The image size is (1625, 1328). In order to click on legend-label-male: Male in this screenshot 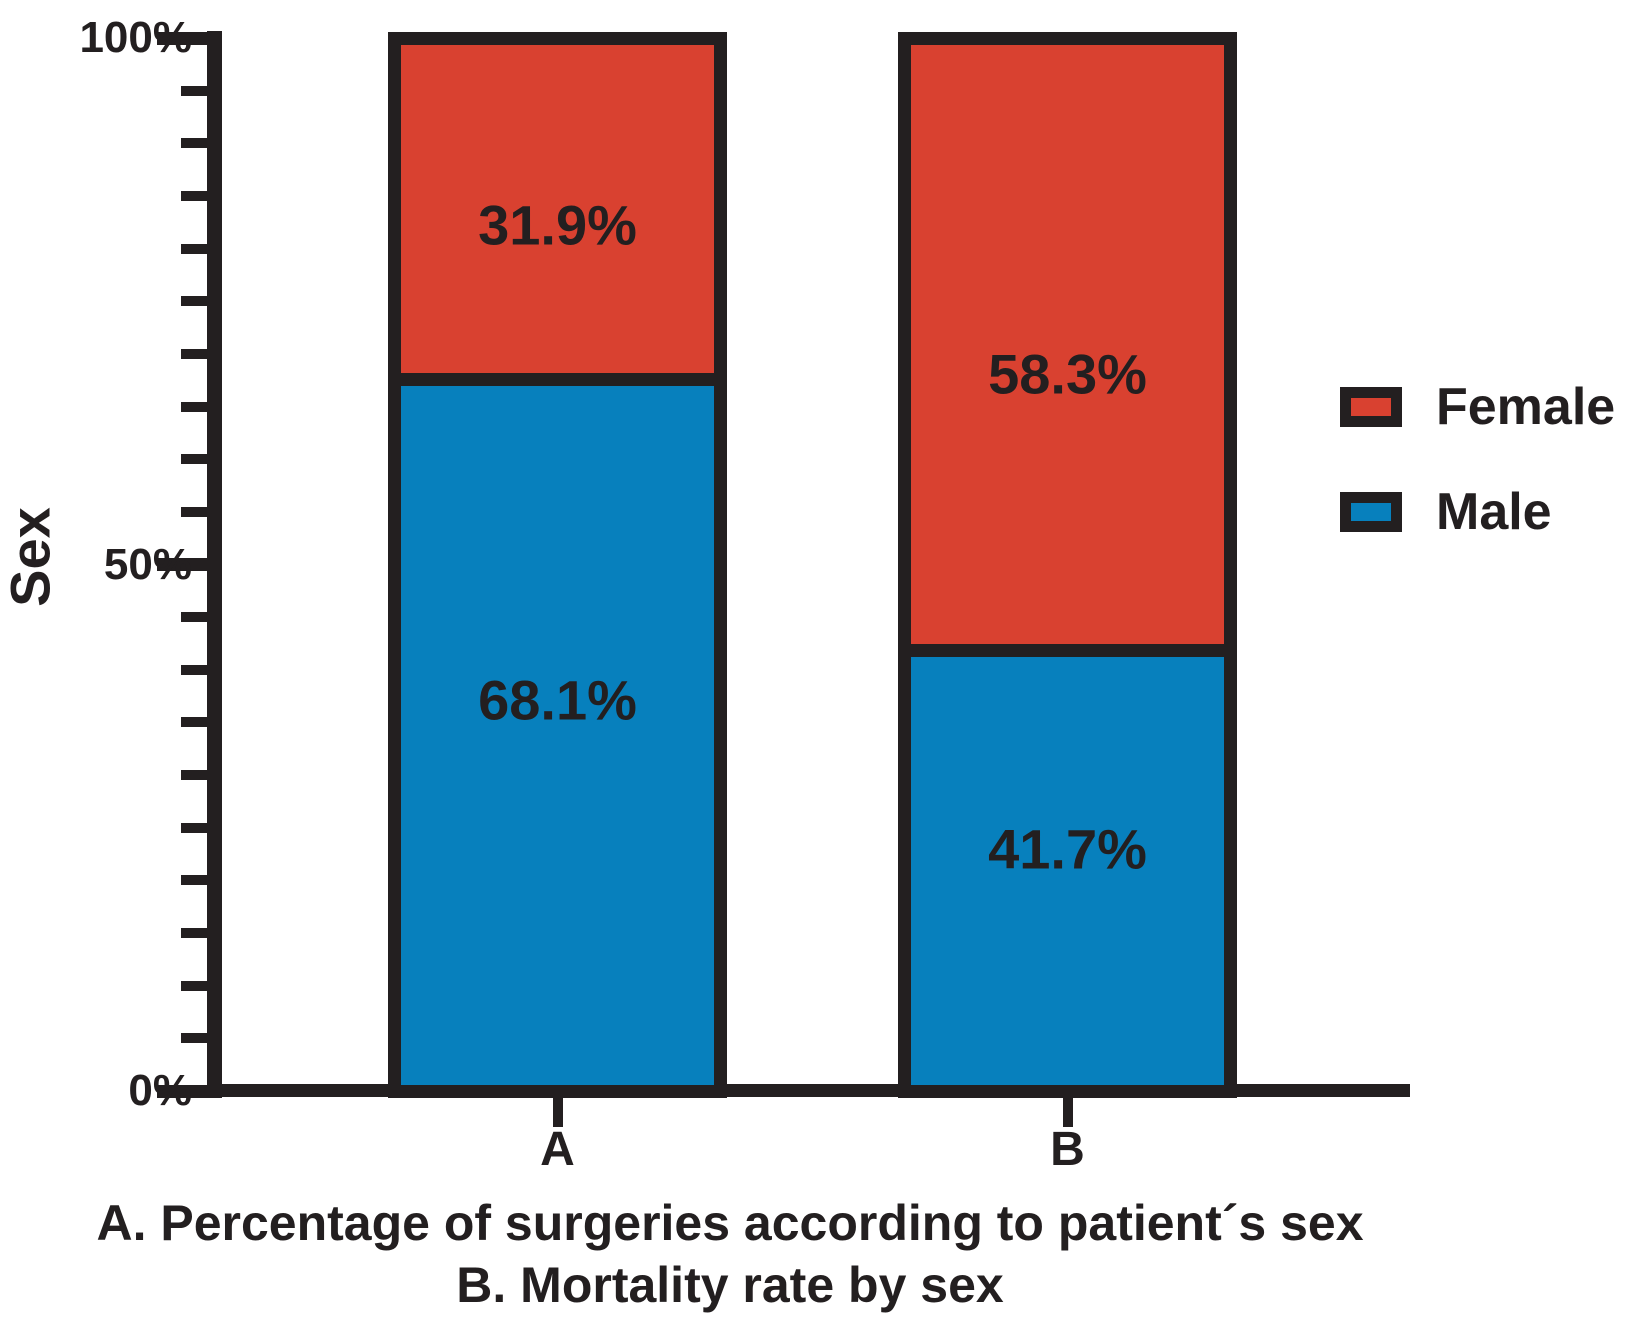, I will do `click(1494, 512)`.